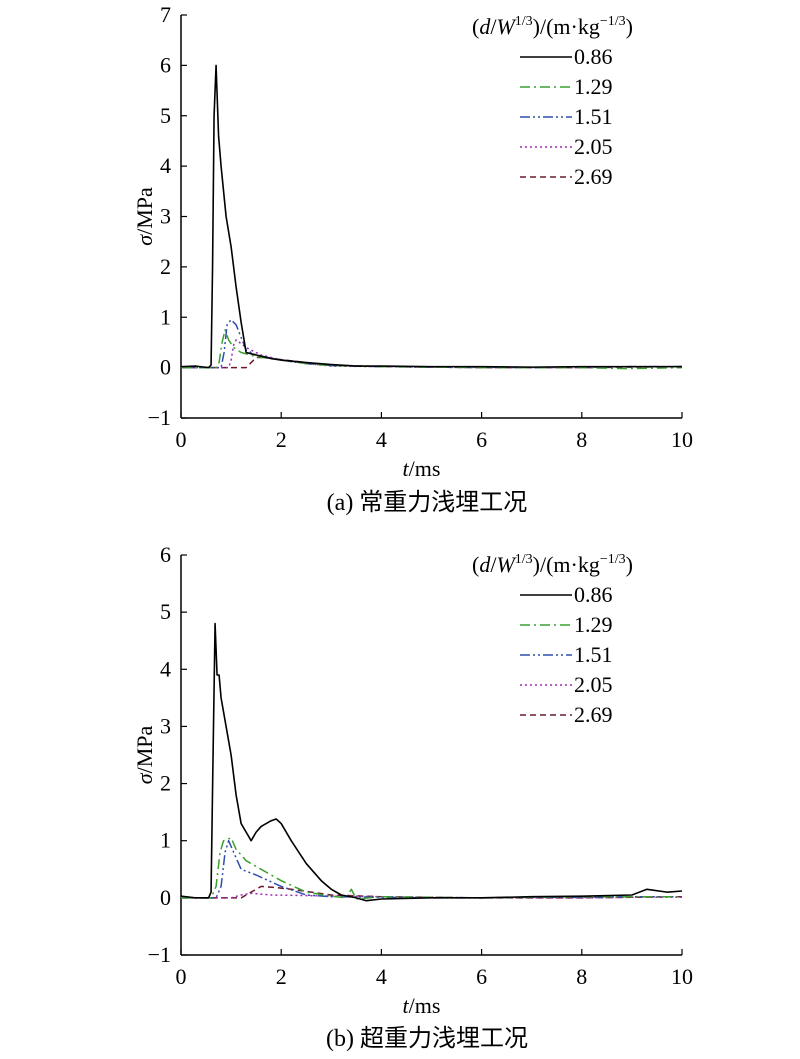  I want to click on y-tick-label: 7, so click(165, 14).